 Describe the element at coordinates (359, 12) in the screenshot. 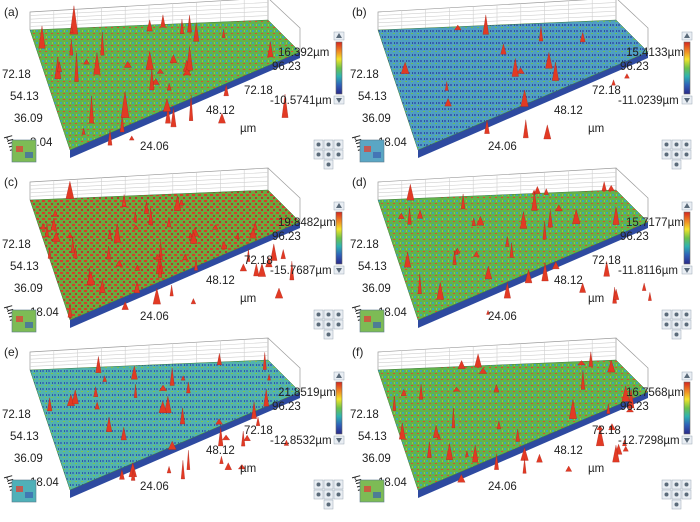

I see `panel-label: (b)` at that location.